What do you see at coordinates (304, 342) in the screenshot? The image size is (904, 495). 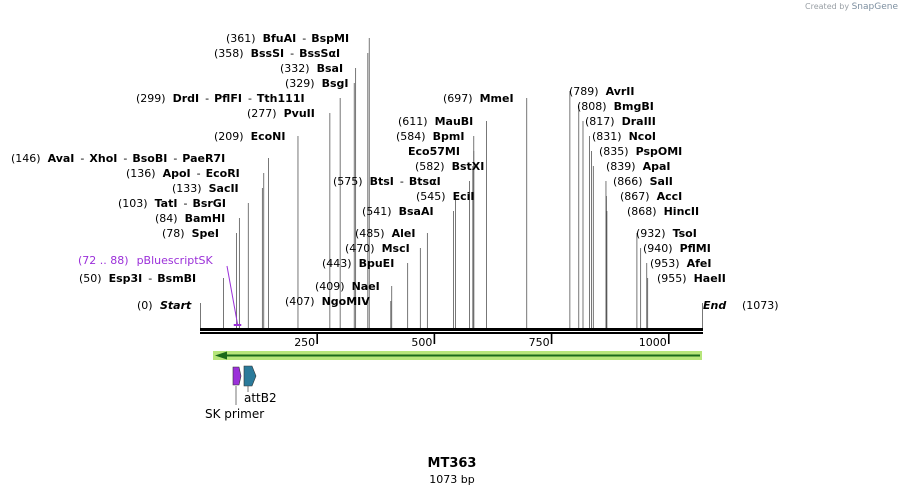 I see `scale-tick-label: 250` at bounding box center [304, 342].